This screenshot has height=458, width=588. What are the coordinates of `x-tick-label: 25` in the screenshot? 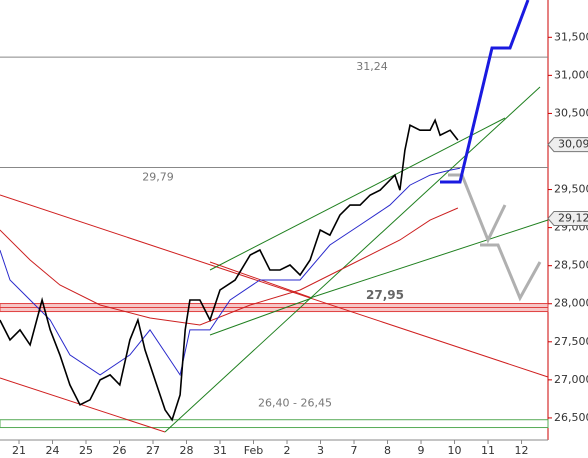 It's located at (86, 450).